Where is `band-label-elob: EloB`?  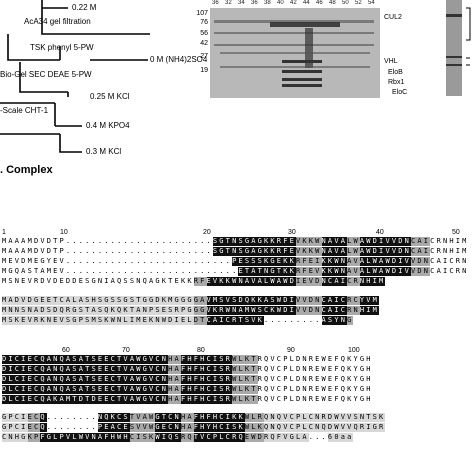 band-label-elob: EloB is located at coordinates (395, 72).